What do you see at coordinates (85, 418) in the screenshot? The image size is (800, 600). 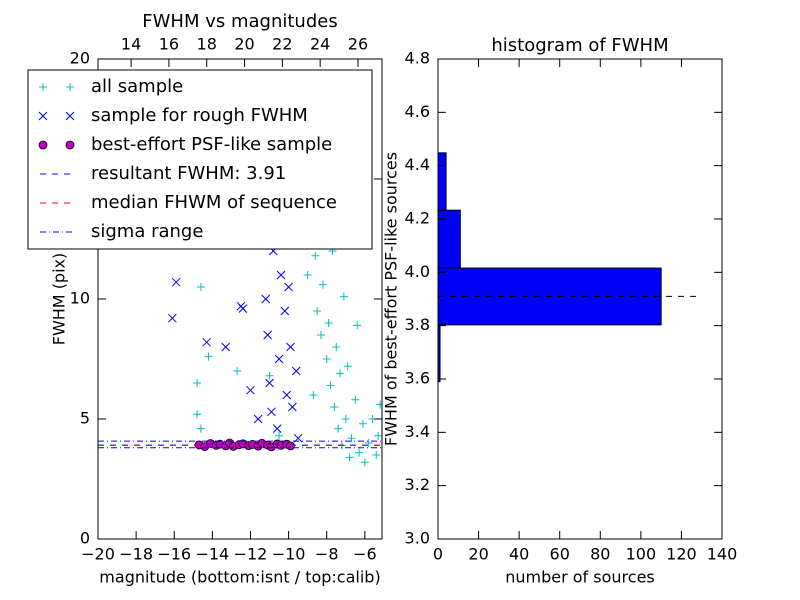 I see `y-tick-label: 5` at bounding box center [85, 418].